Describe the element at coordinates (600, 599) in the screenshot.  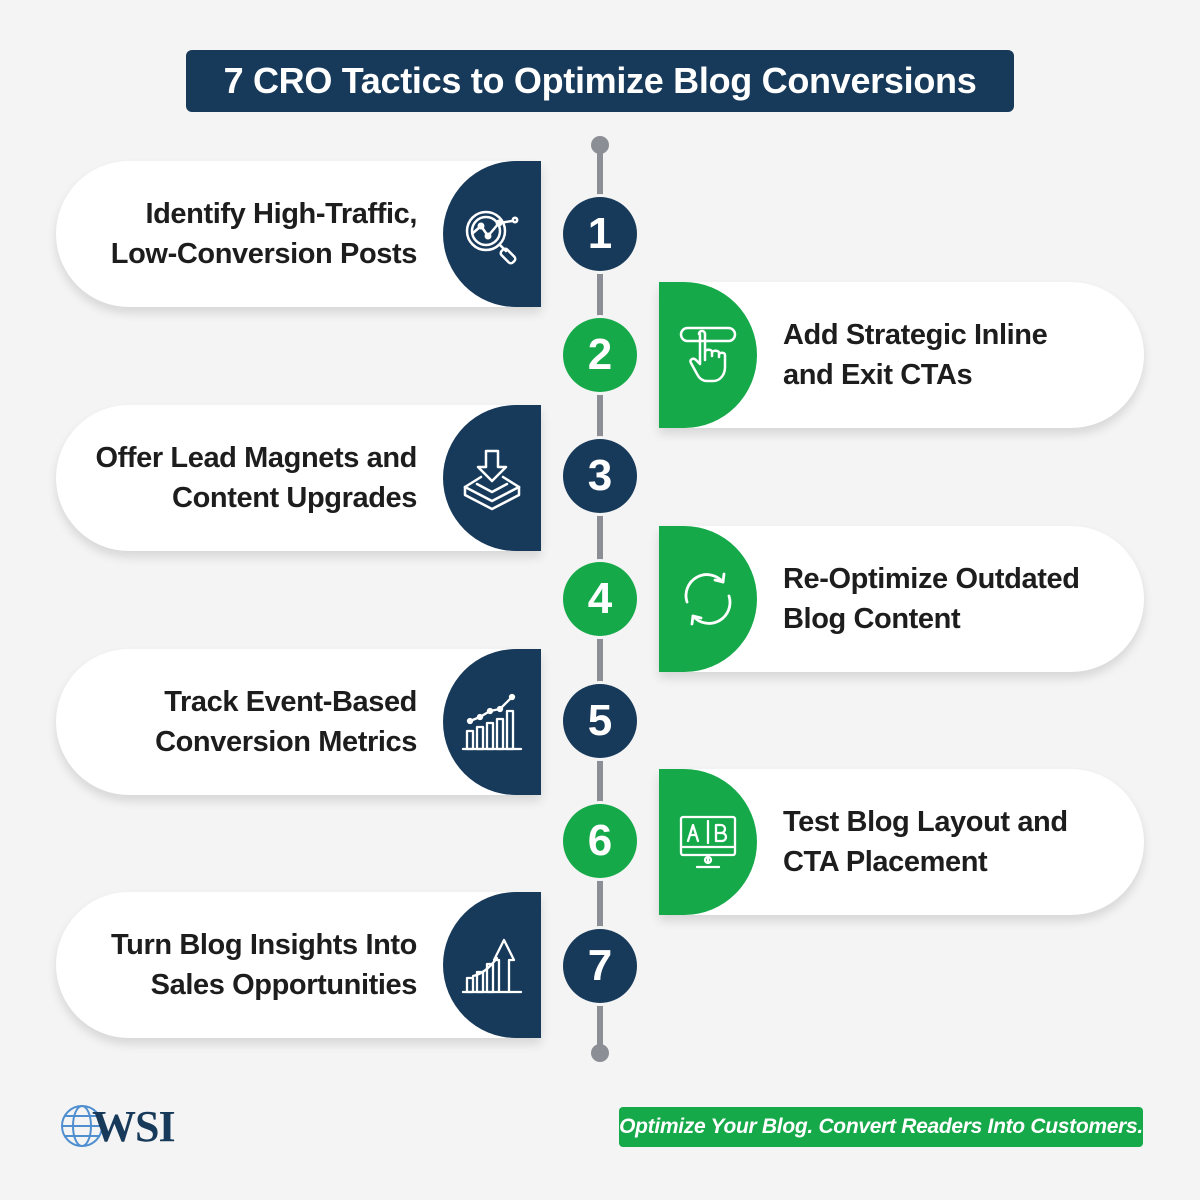
I see `step-4-number: 4` at that location.